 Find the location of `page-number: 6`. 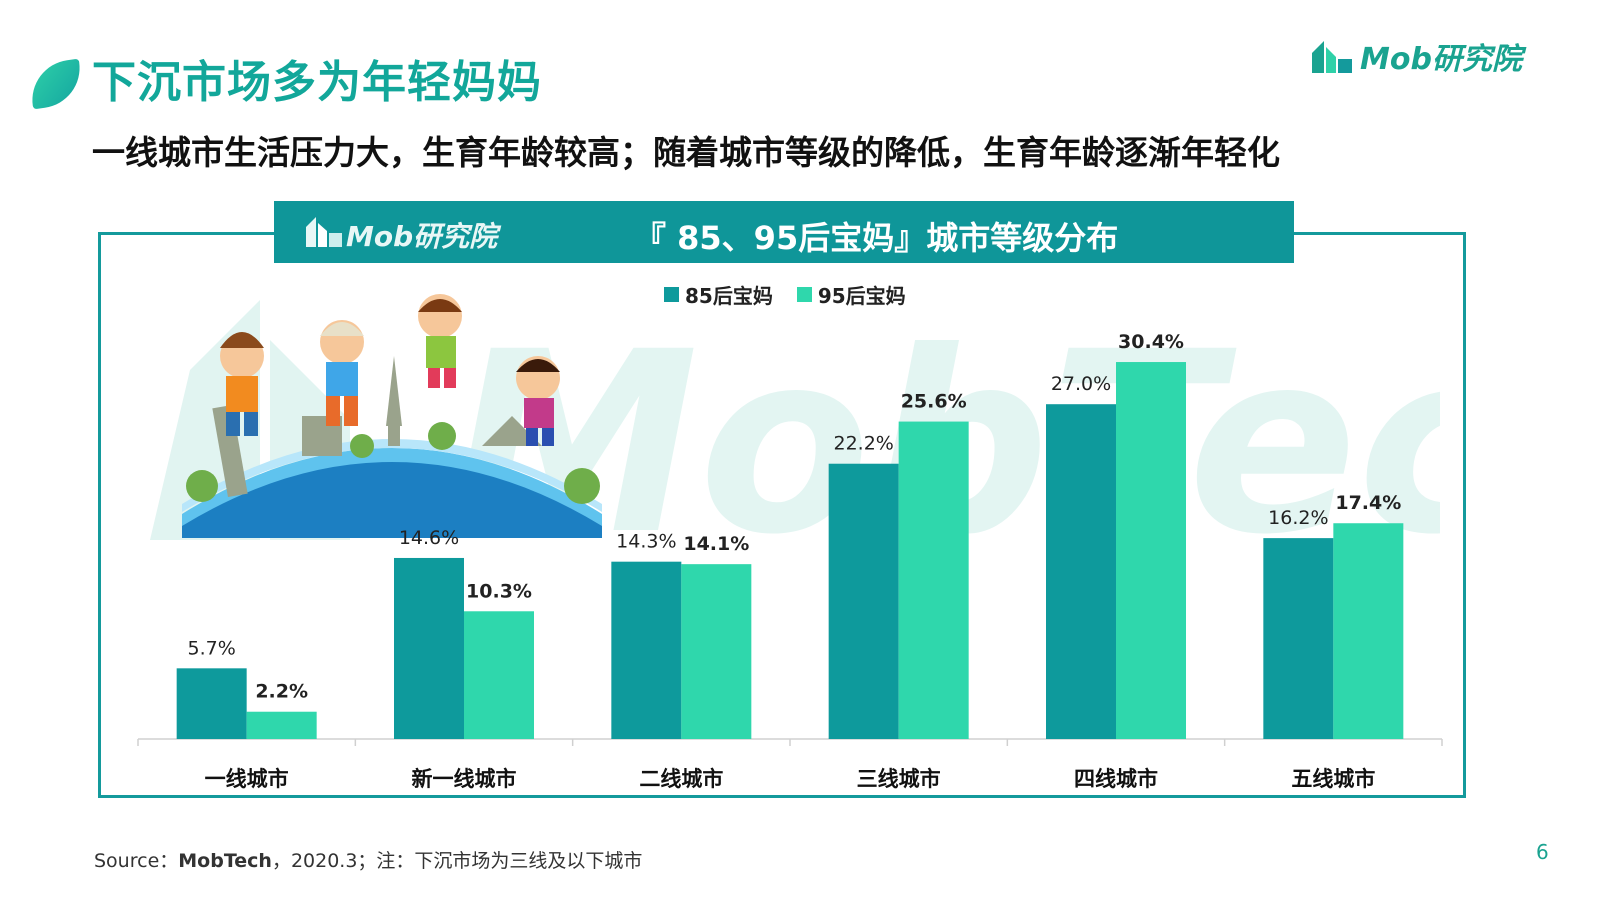

page-number: 6 is located at coordinates (1542, 852).